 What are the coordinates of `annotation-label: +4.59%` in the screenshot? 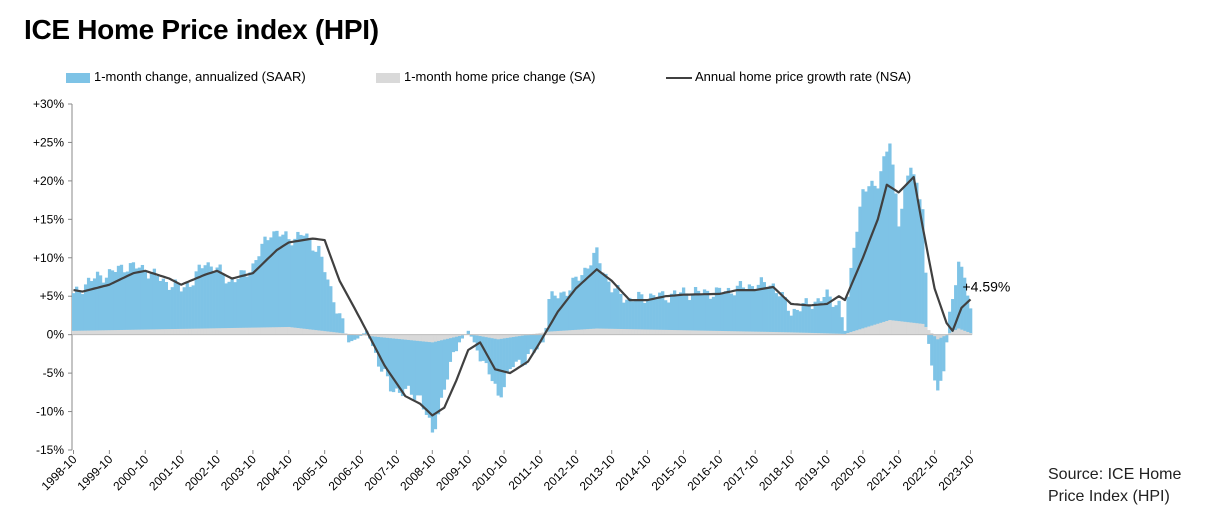 It's located at (987, 286).